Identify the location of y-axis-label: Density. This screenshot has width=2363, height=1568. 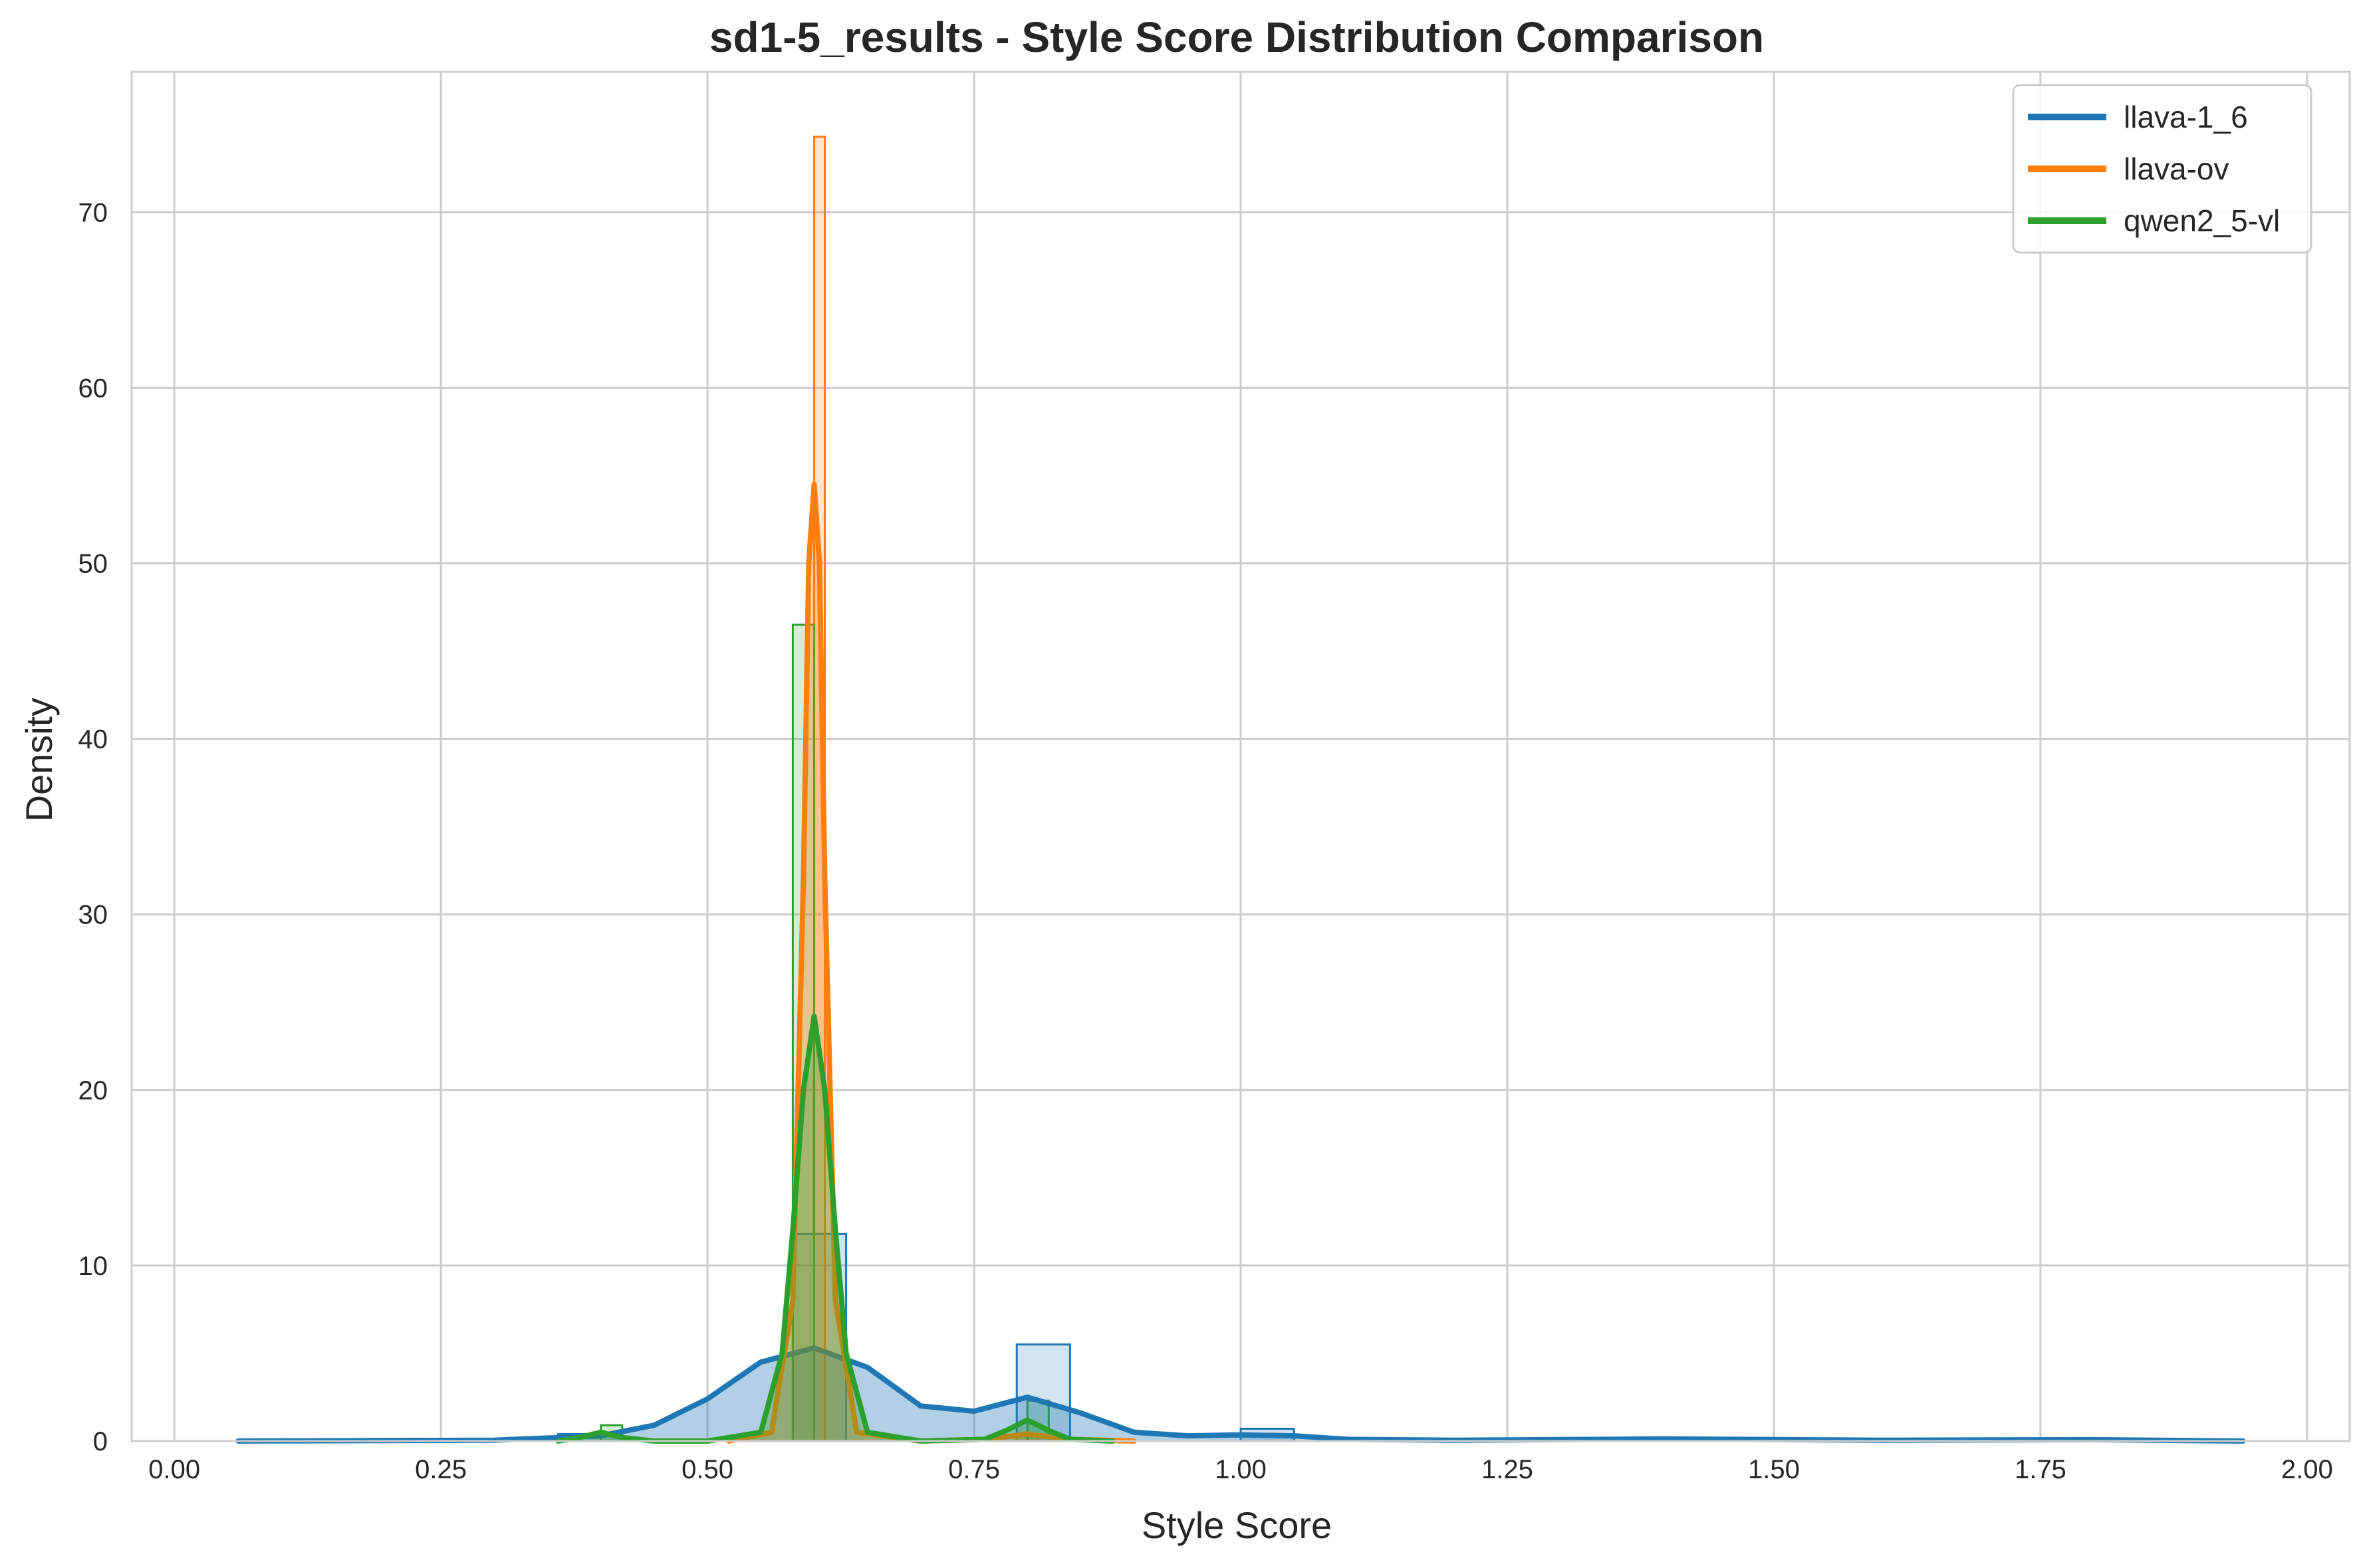
(39, 760).